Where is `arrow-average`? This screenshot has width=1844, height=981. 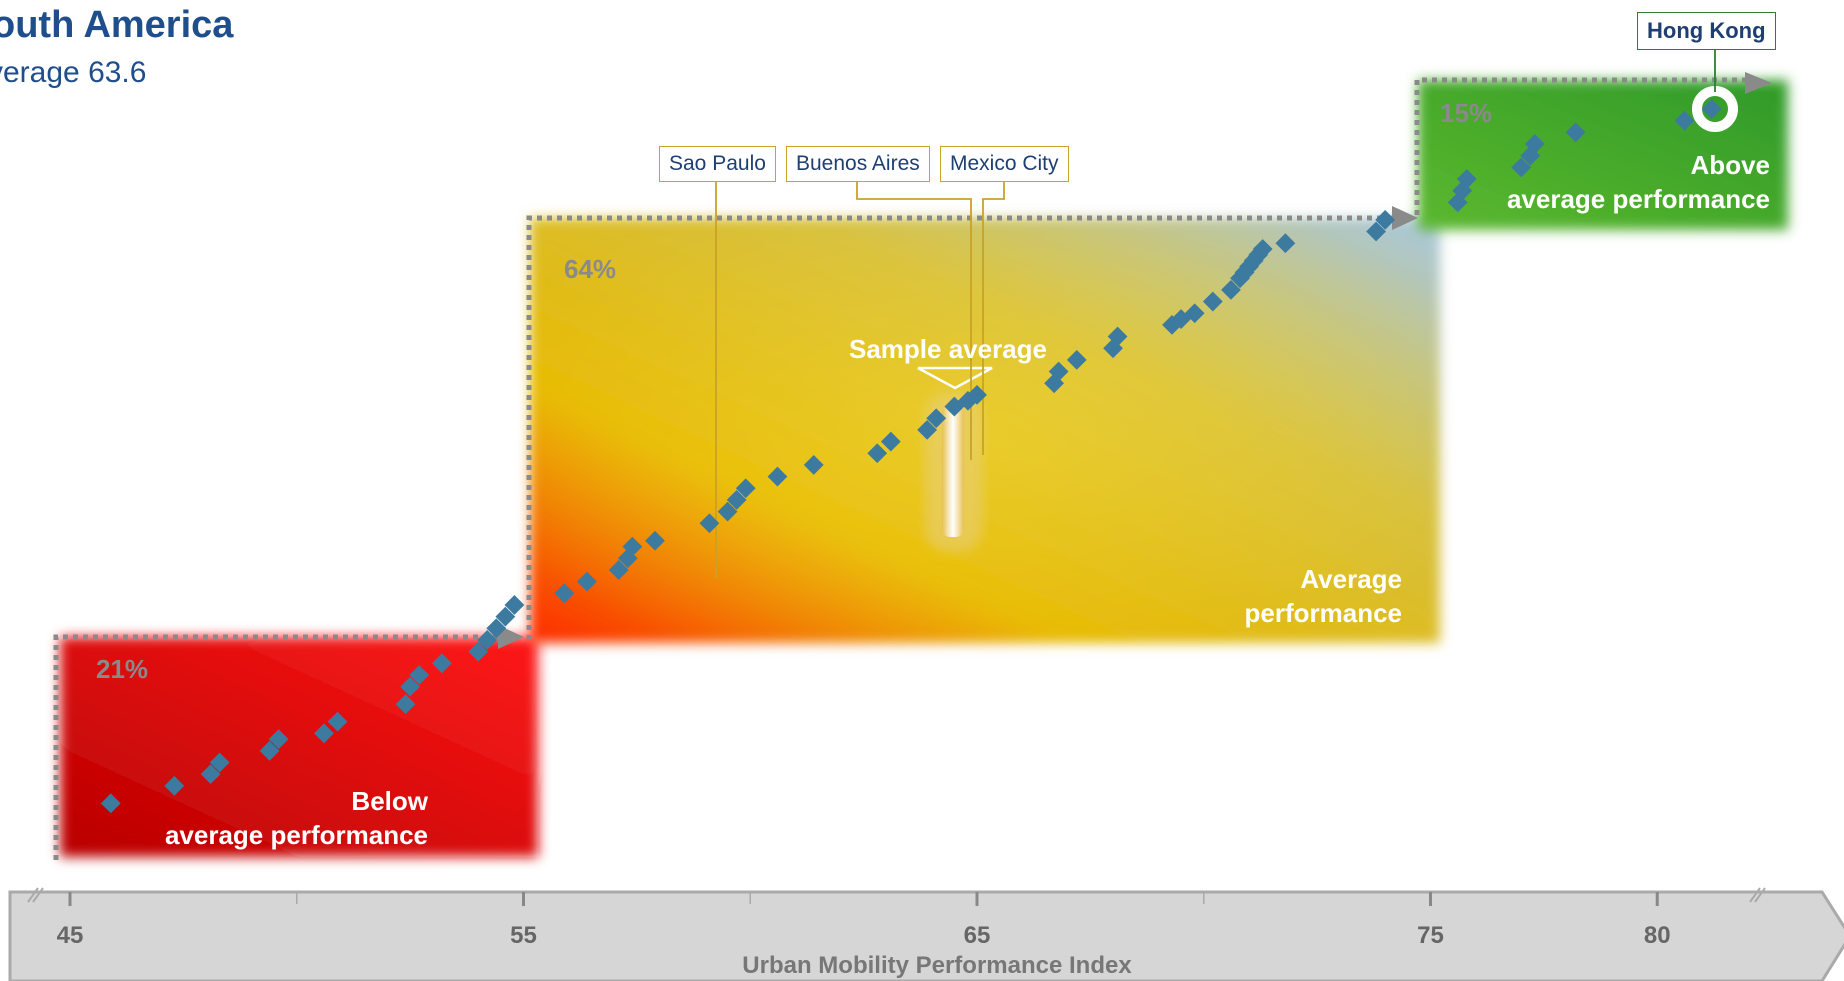 arrow-average is located at coordinates (1405, 218).